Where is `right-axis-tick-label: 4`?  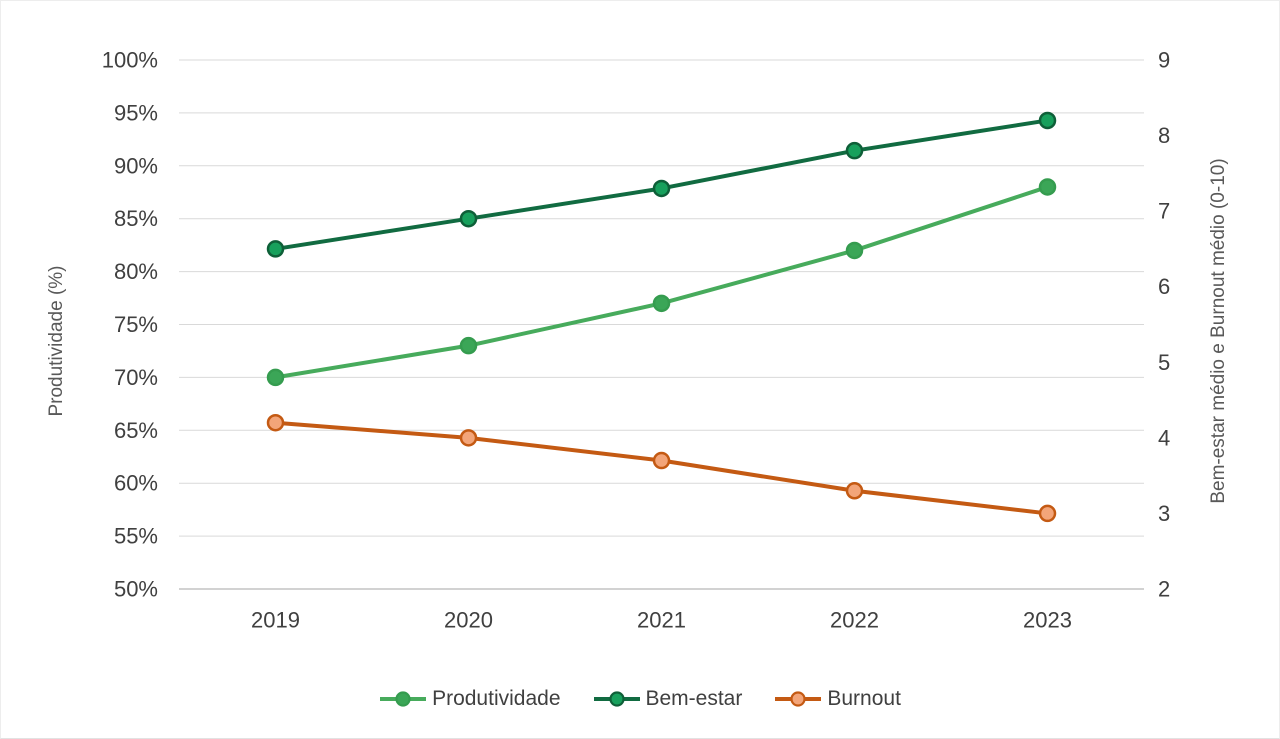
right-axis-tick-label: 4 is located at coordinates (1164, 437).